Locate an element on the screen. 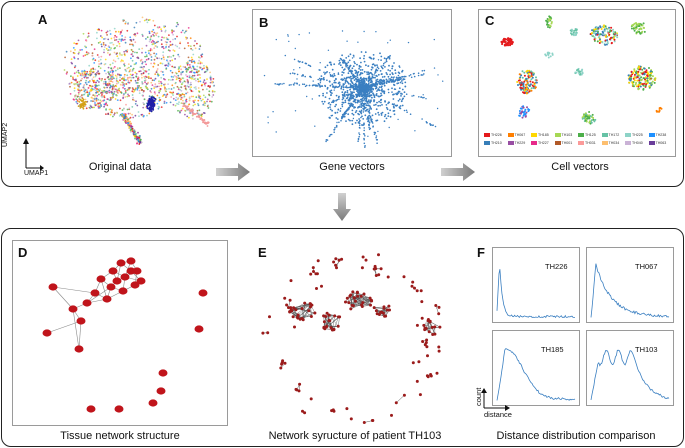  legend-label: TH226 is located at coordinates (496, 135).